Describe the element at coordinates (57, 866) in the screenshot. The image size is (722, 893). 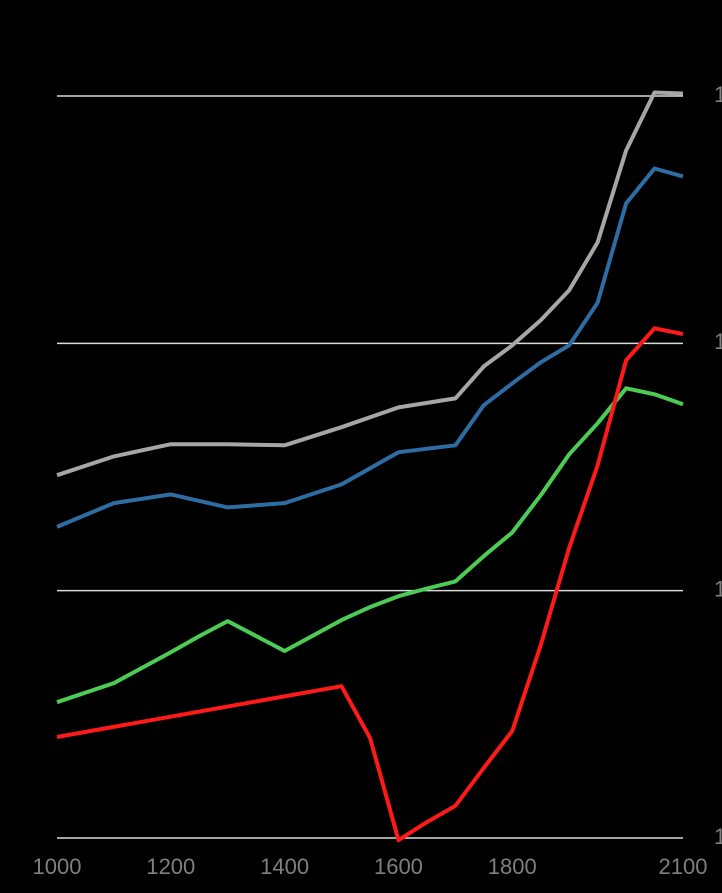
I see `x-tick-label: 1000` at that location.